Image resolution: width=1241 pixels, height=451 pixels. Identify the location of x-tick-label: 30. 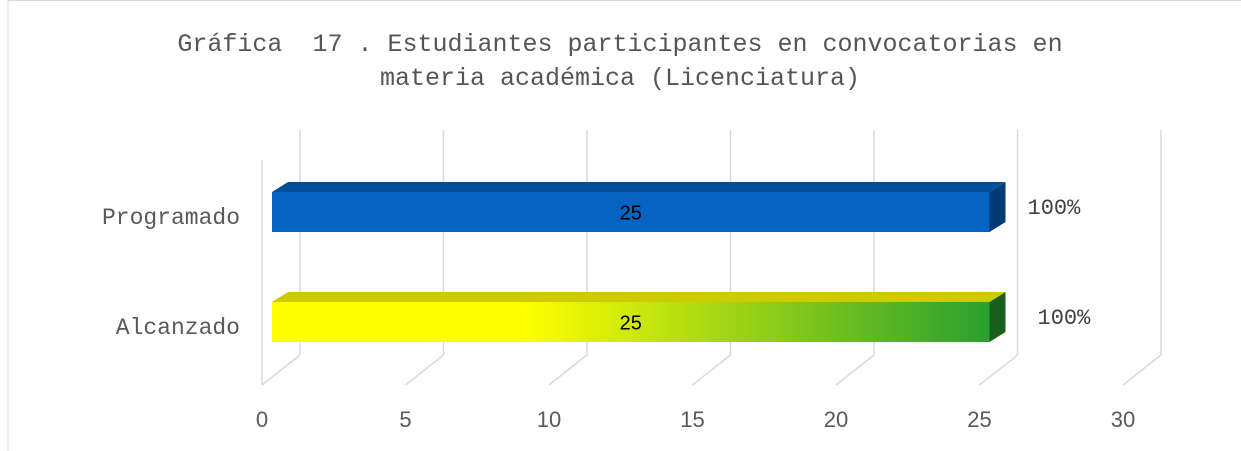
(1123, 419).